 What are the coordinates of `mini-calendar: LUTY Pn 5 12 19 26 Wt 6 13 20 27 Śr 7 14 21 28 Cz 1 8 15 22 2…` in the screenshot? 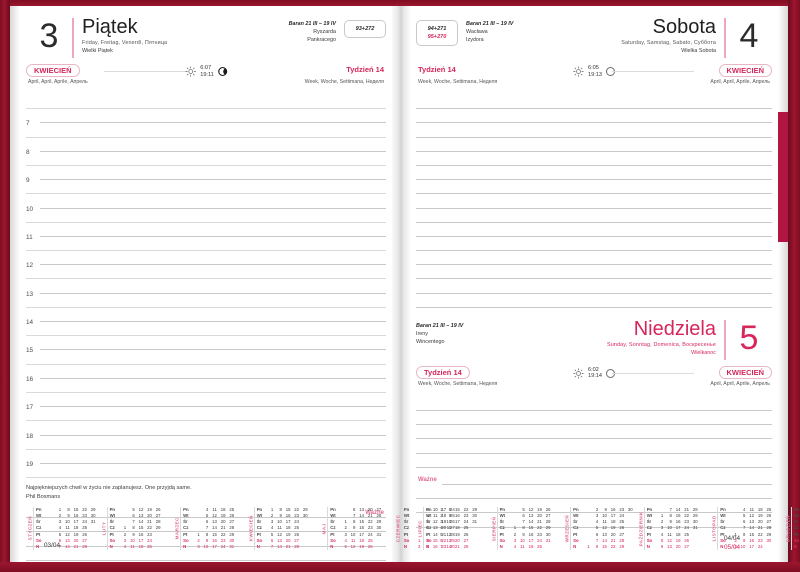 It's located at (135, 528).